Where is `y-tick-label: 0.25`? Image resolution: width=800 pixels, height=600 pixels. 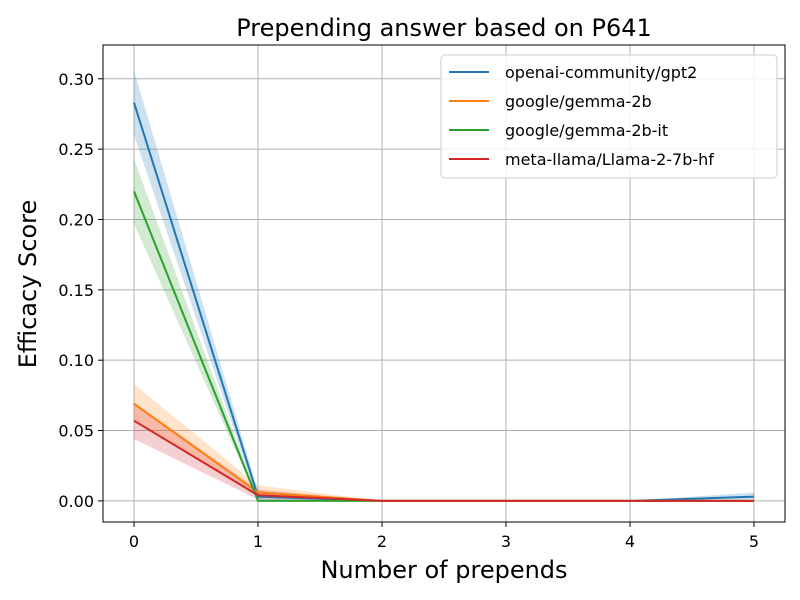
y-tick-label: 0.25 is located at coordinates (76, 149).